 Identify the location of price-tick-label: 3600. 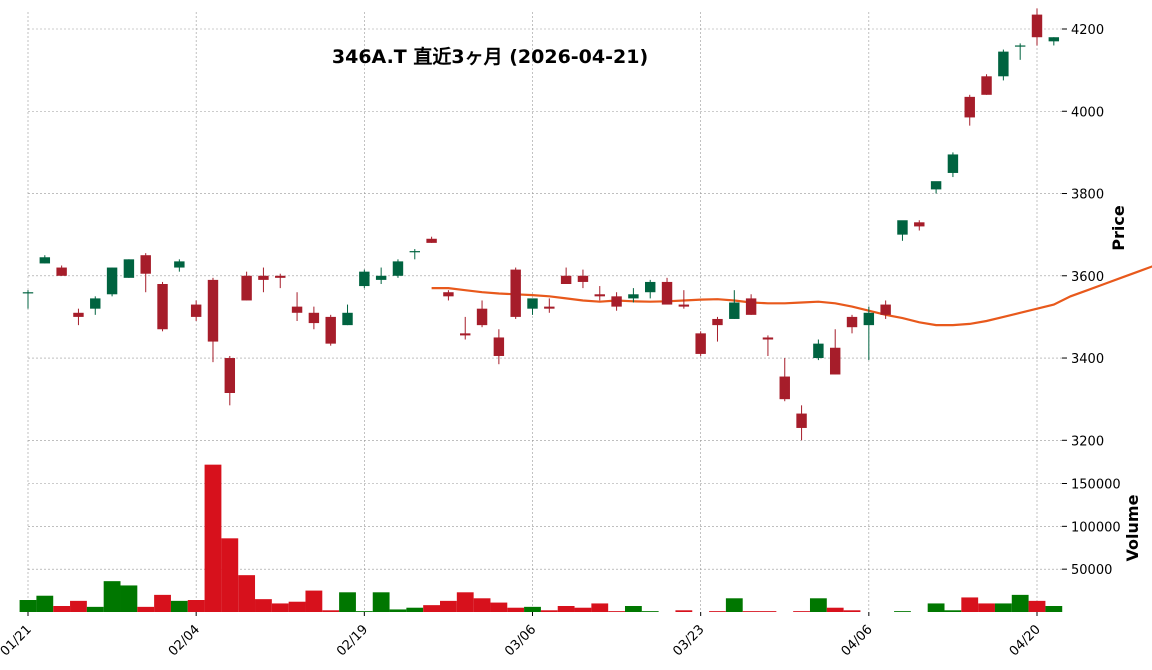
(1087, 277).